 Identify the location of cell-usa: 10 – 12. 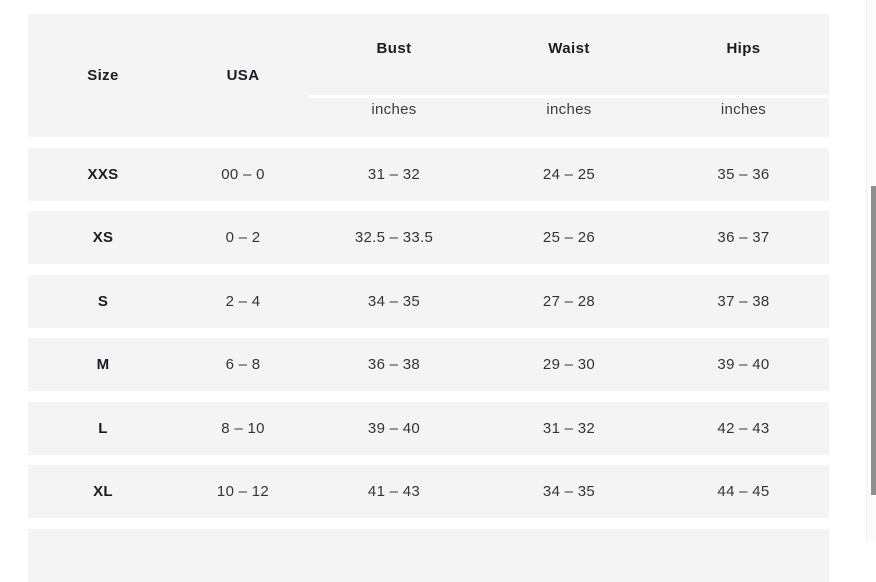
(243, 491).